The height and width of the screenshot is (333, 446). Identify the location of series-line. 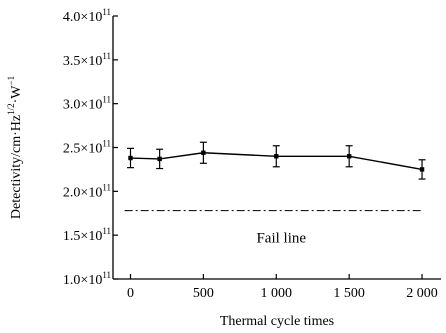
(276, 161).